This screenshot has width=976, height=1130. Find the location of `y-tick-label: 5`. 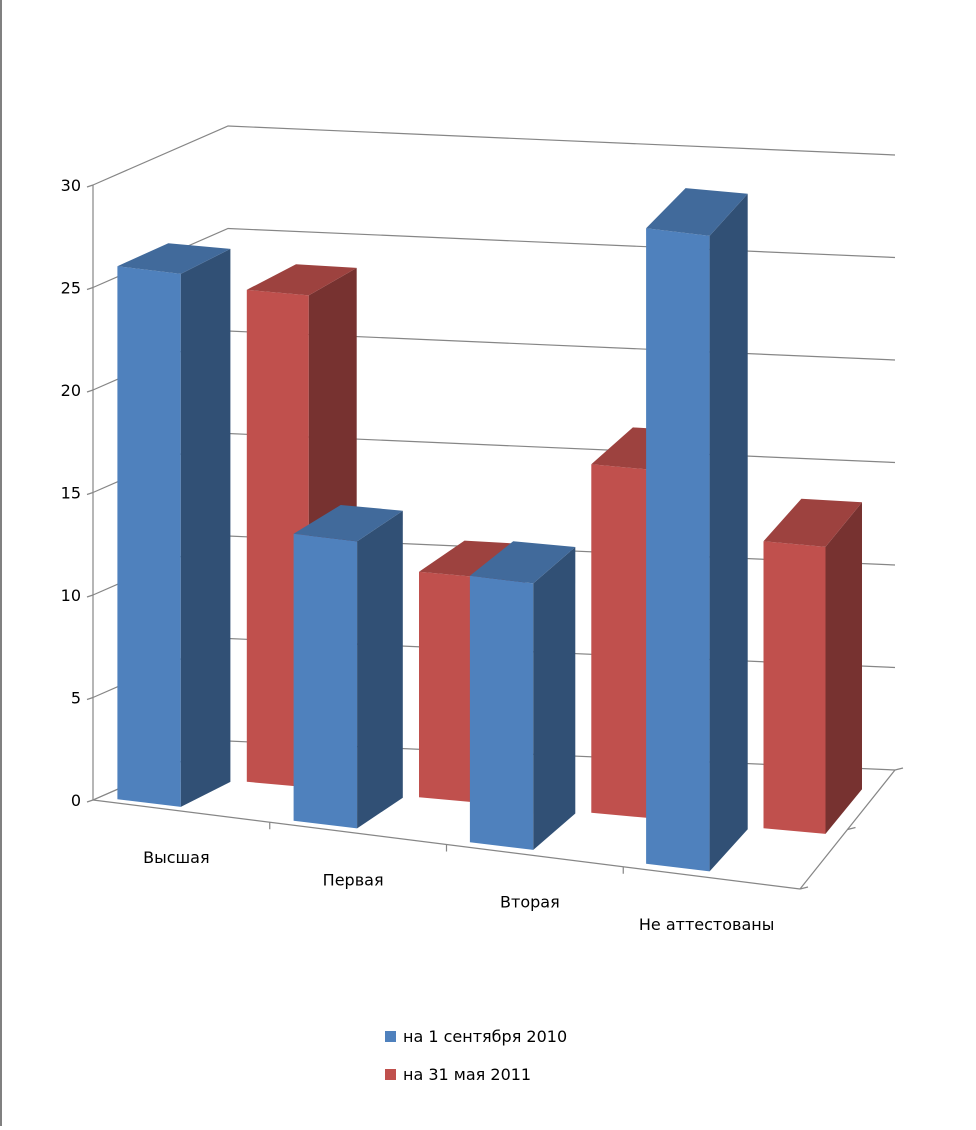

y-tick-label: 5 is located at coordinates (76, 698).